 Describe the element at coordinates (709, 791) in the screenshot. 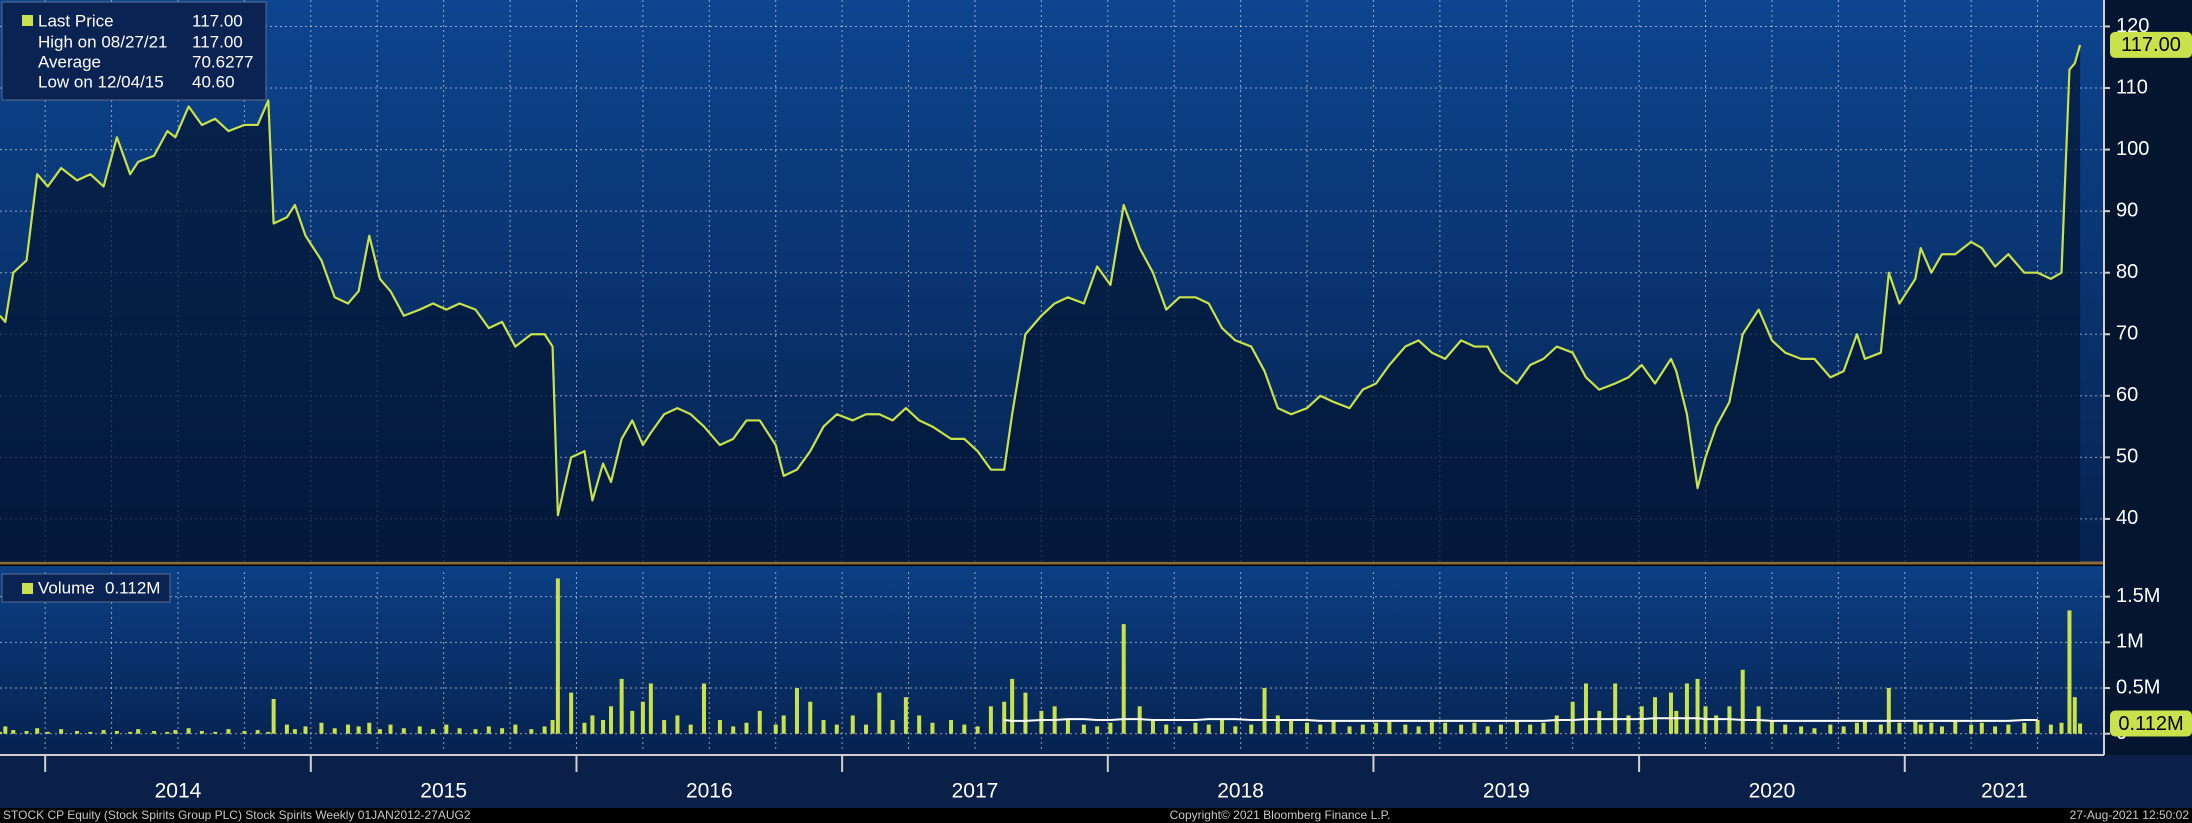

I see `x-tick-label: 2016` at that location.